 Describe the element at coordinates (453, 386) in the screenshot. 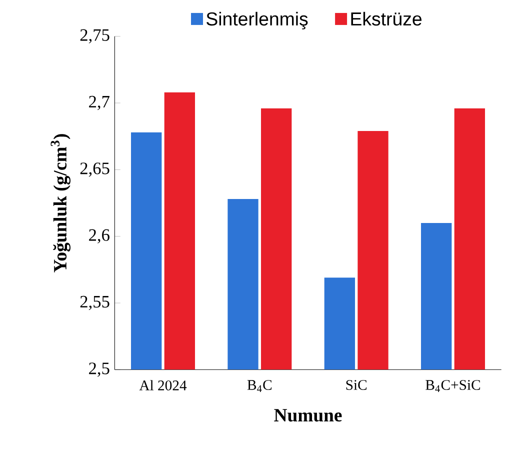

I see `x-tick-label: B$_{4}$C+SiC` at that location.